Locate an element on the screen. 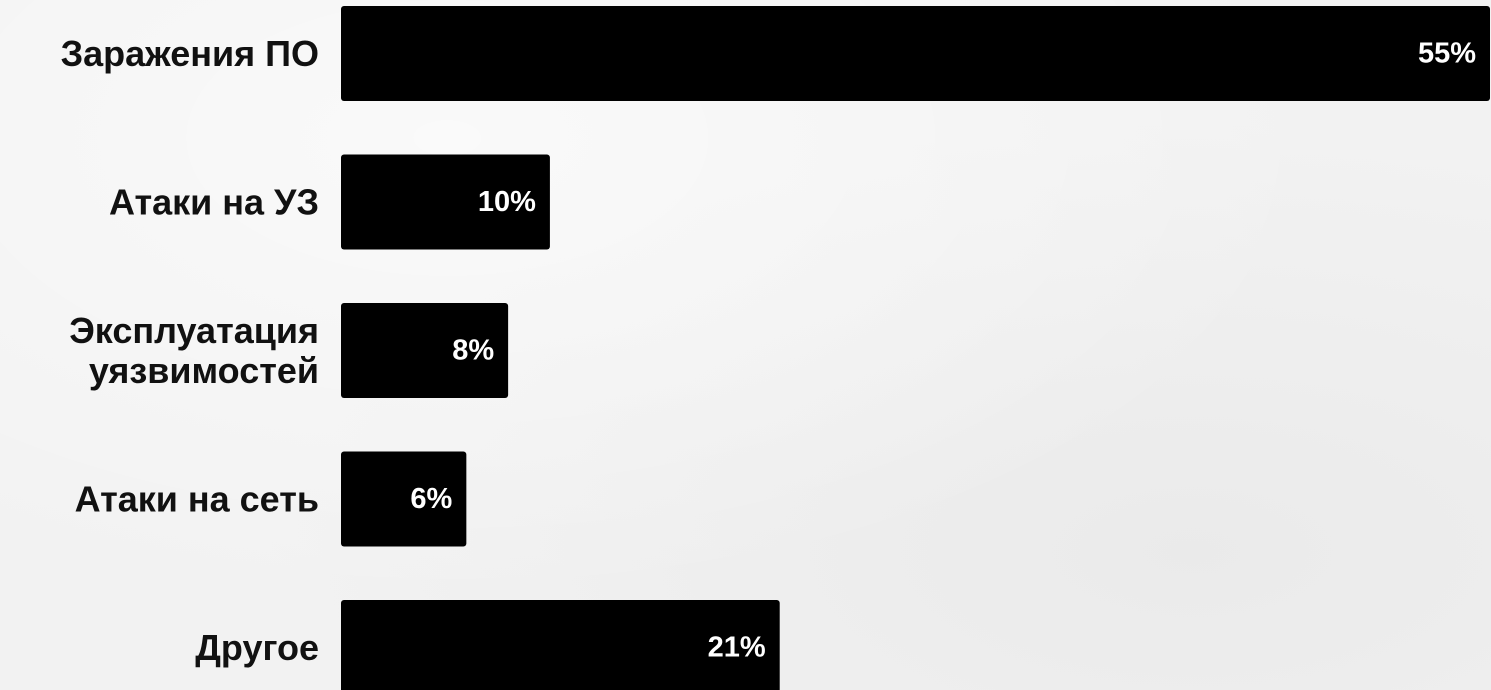 The width and height of the screenshot is (1491, 690). category-label-1: Атаки на УЗ is located at coordinates (214, 202).